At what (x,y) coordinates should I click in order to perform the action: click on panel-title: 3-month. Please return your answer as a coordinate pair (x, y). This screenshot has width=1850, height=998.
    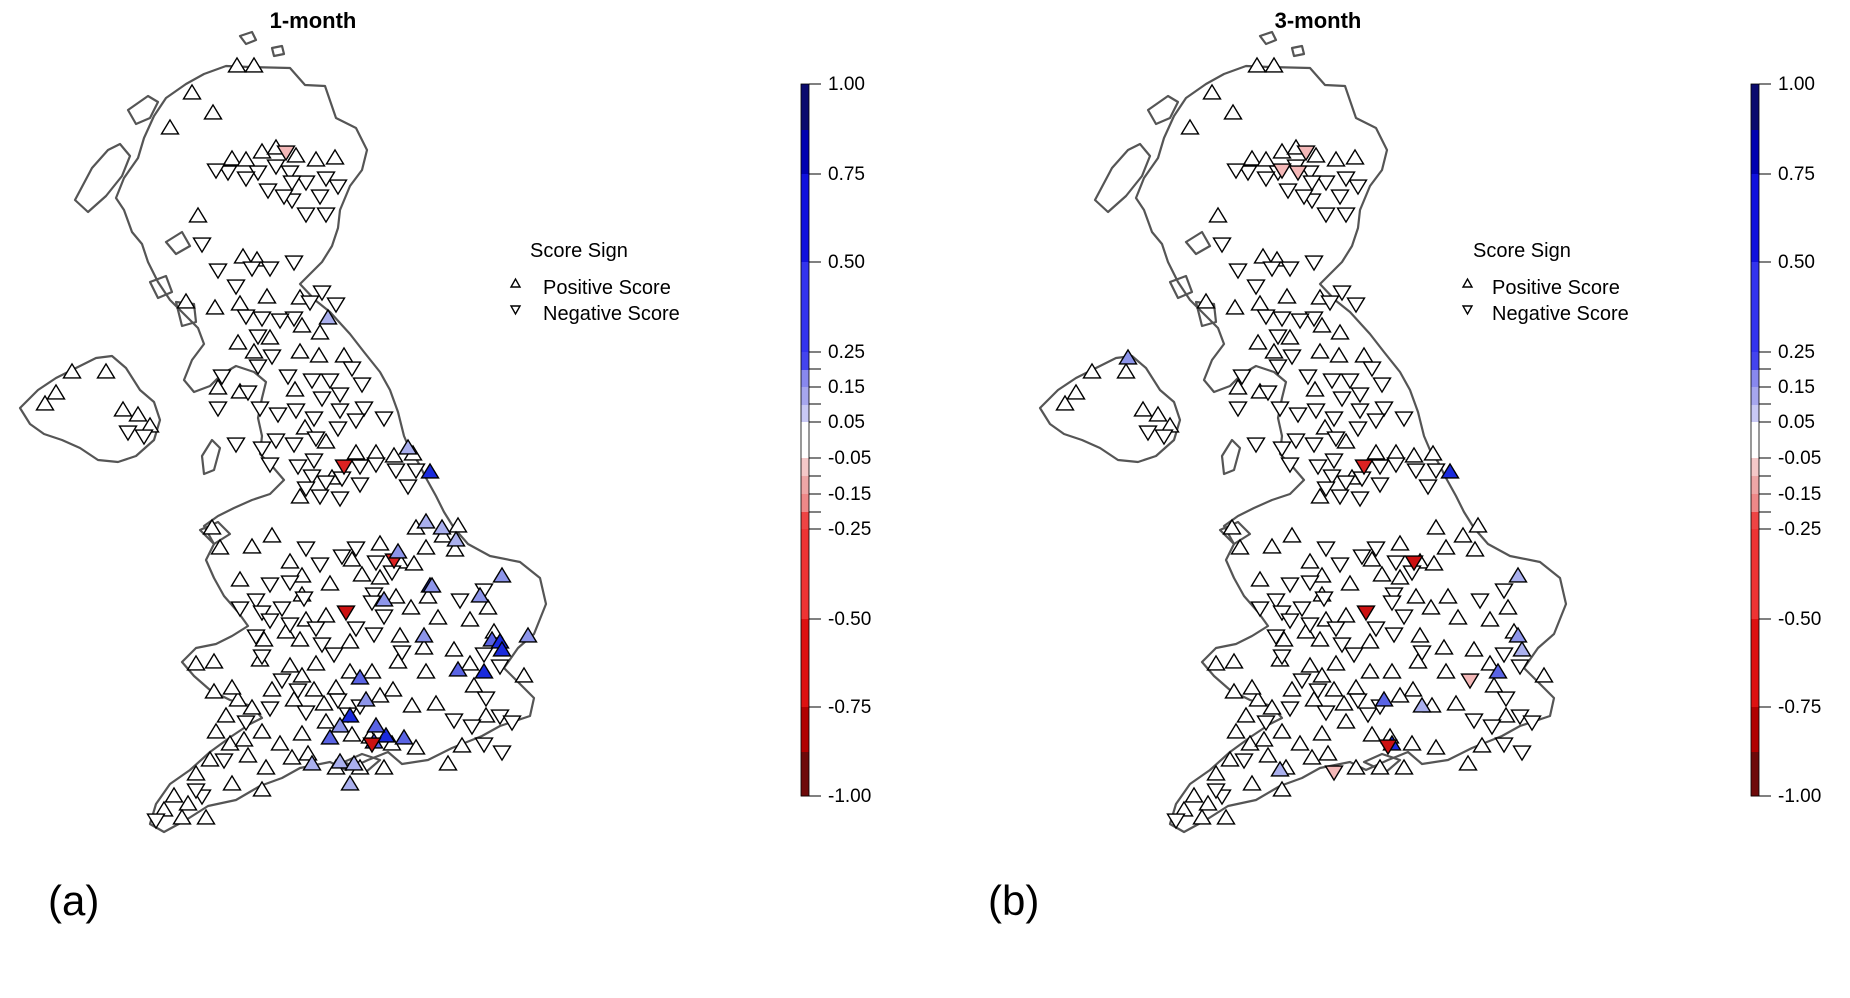
    Looking at the image, I should click on (1318, 20).